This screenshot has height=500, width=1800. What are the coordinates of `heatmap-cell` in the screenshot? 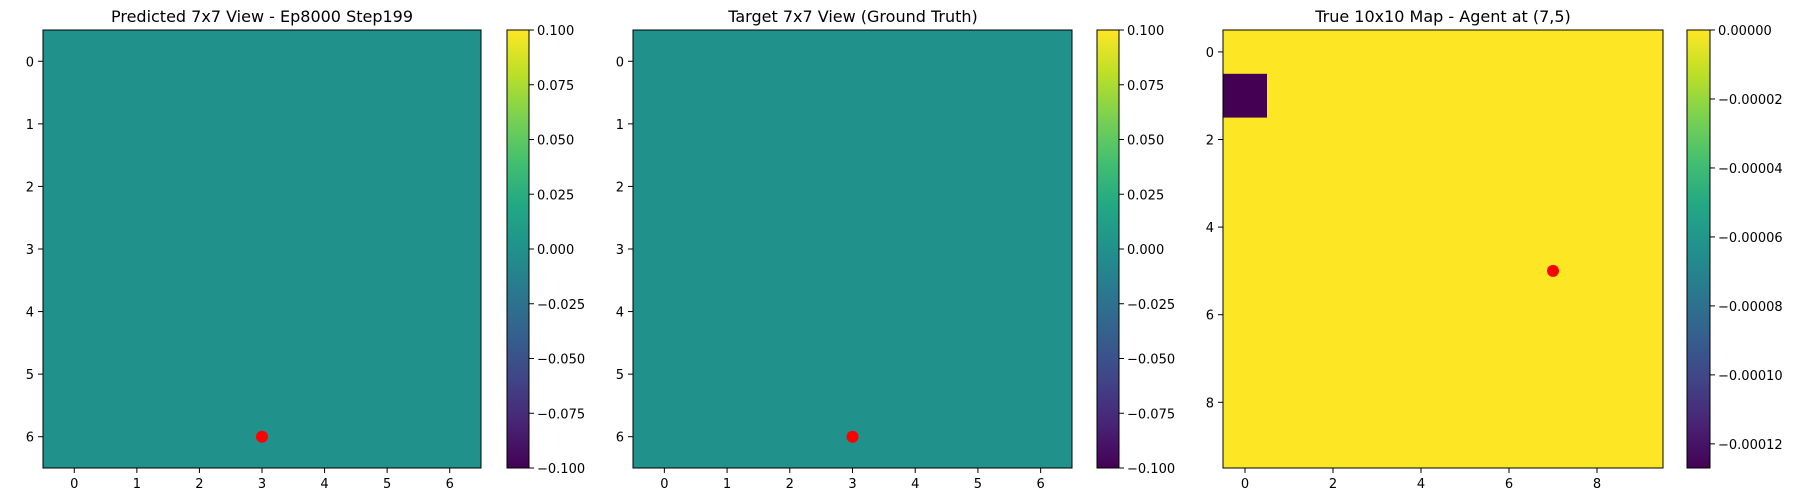 It's located at (1245, 95).